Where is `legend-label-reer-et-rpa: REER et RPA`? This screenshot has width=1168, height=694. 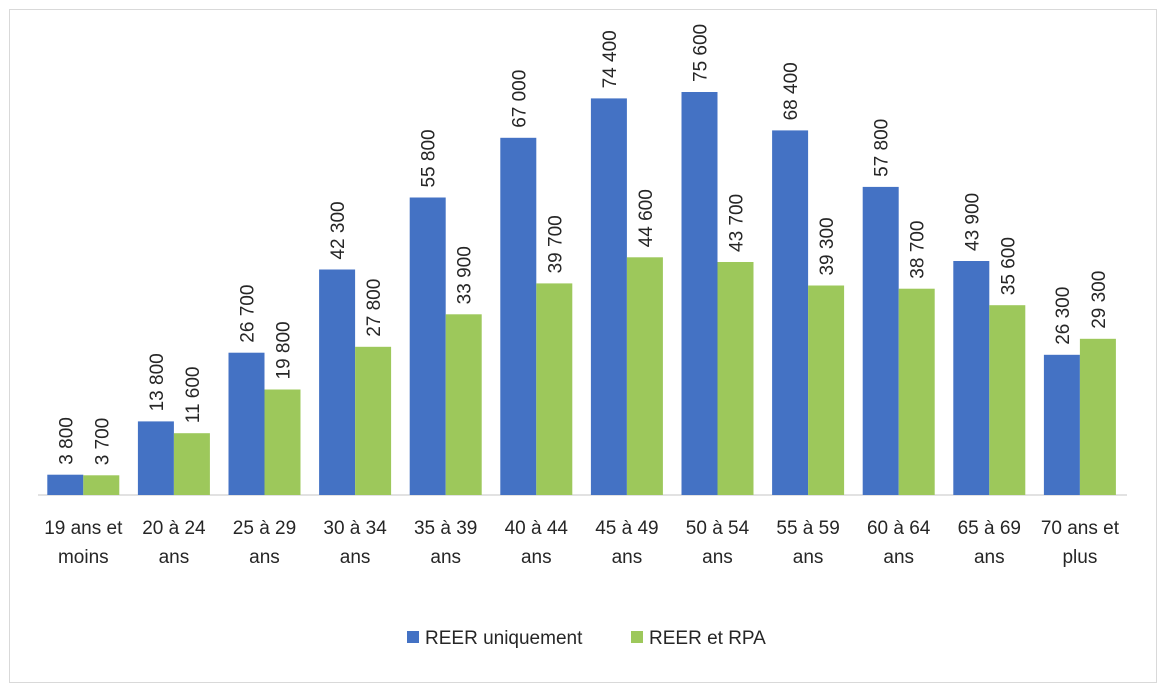
legend-label-reer-et-rpa: REER et RPA is located at coordinates (707, 638).